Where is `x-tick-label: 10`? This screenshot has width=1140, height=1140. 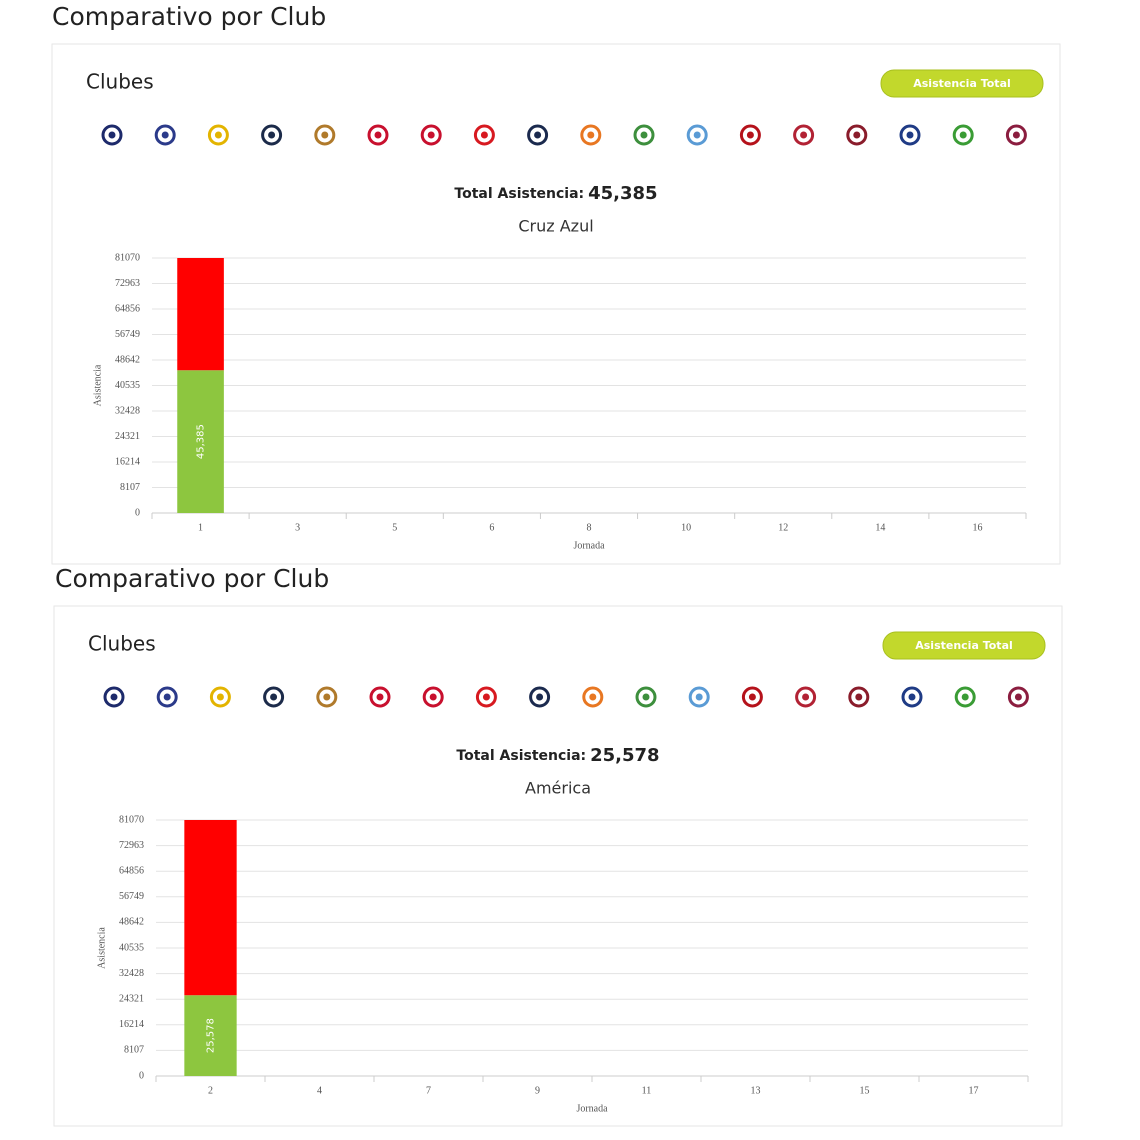 x-tick-label: 10 is located at coordinates (686, 527).